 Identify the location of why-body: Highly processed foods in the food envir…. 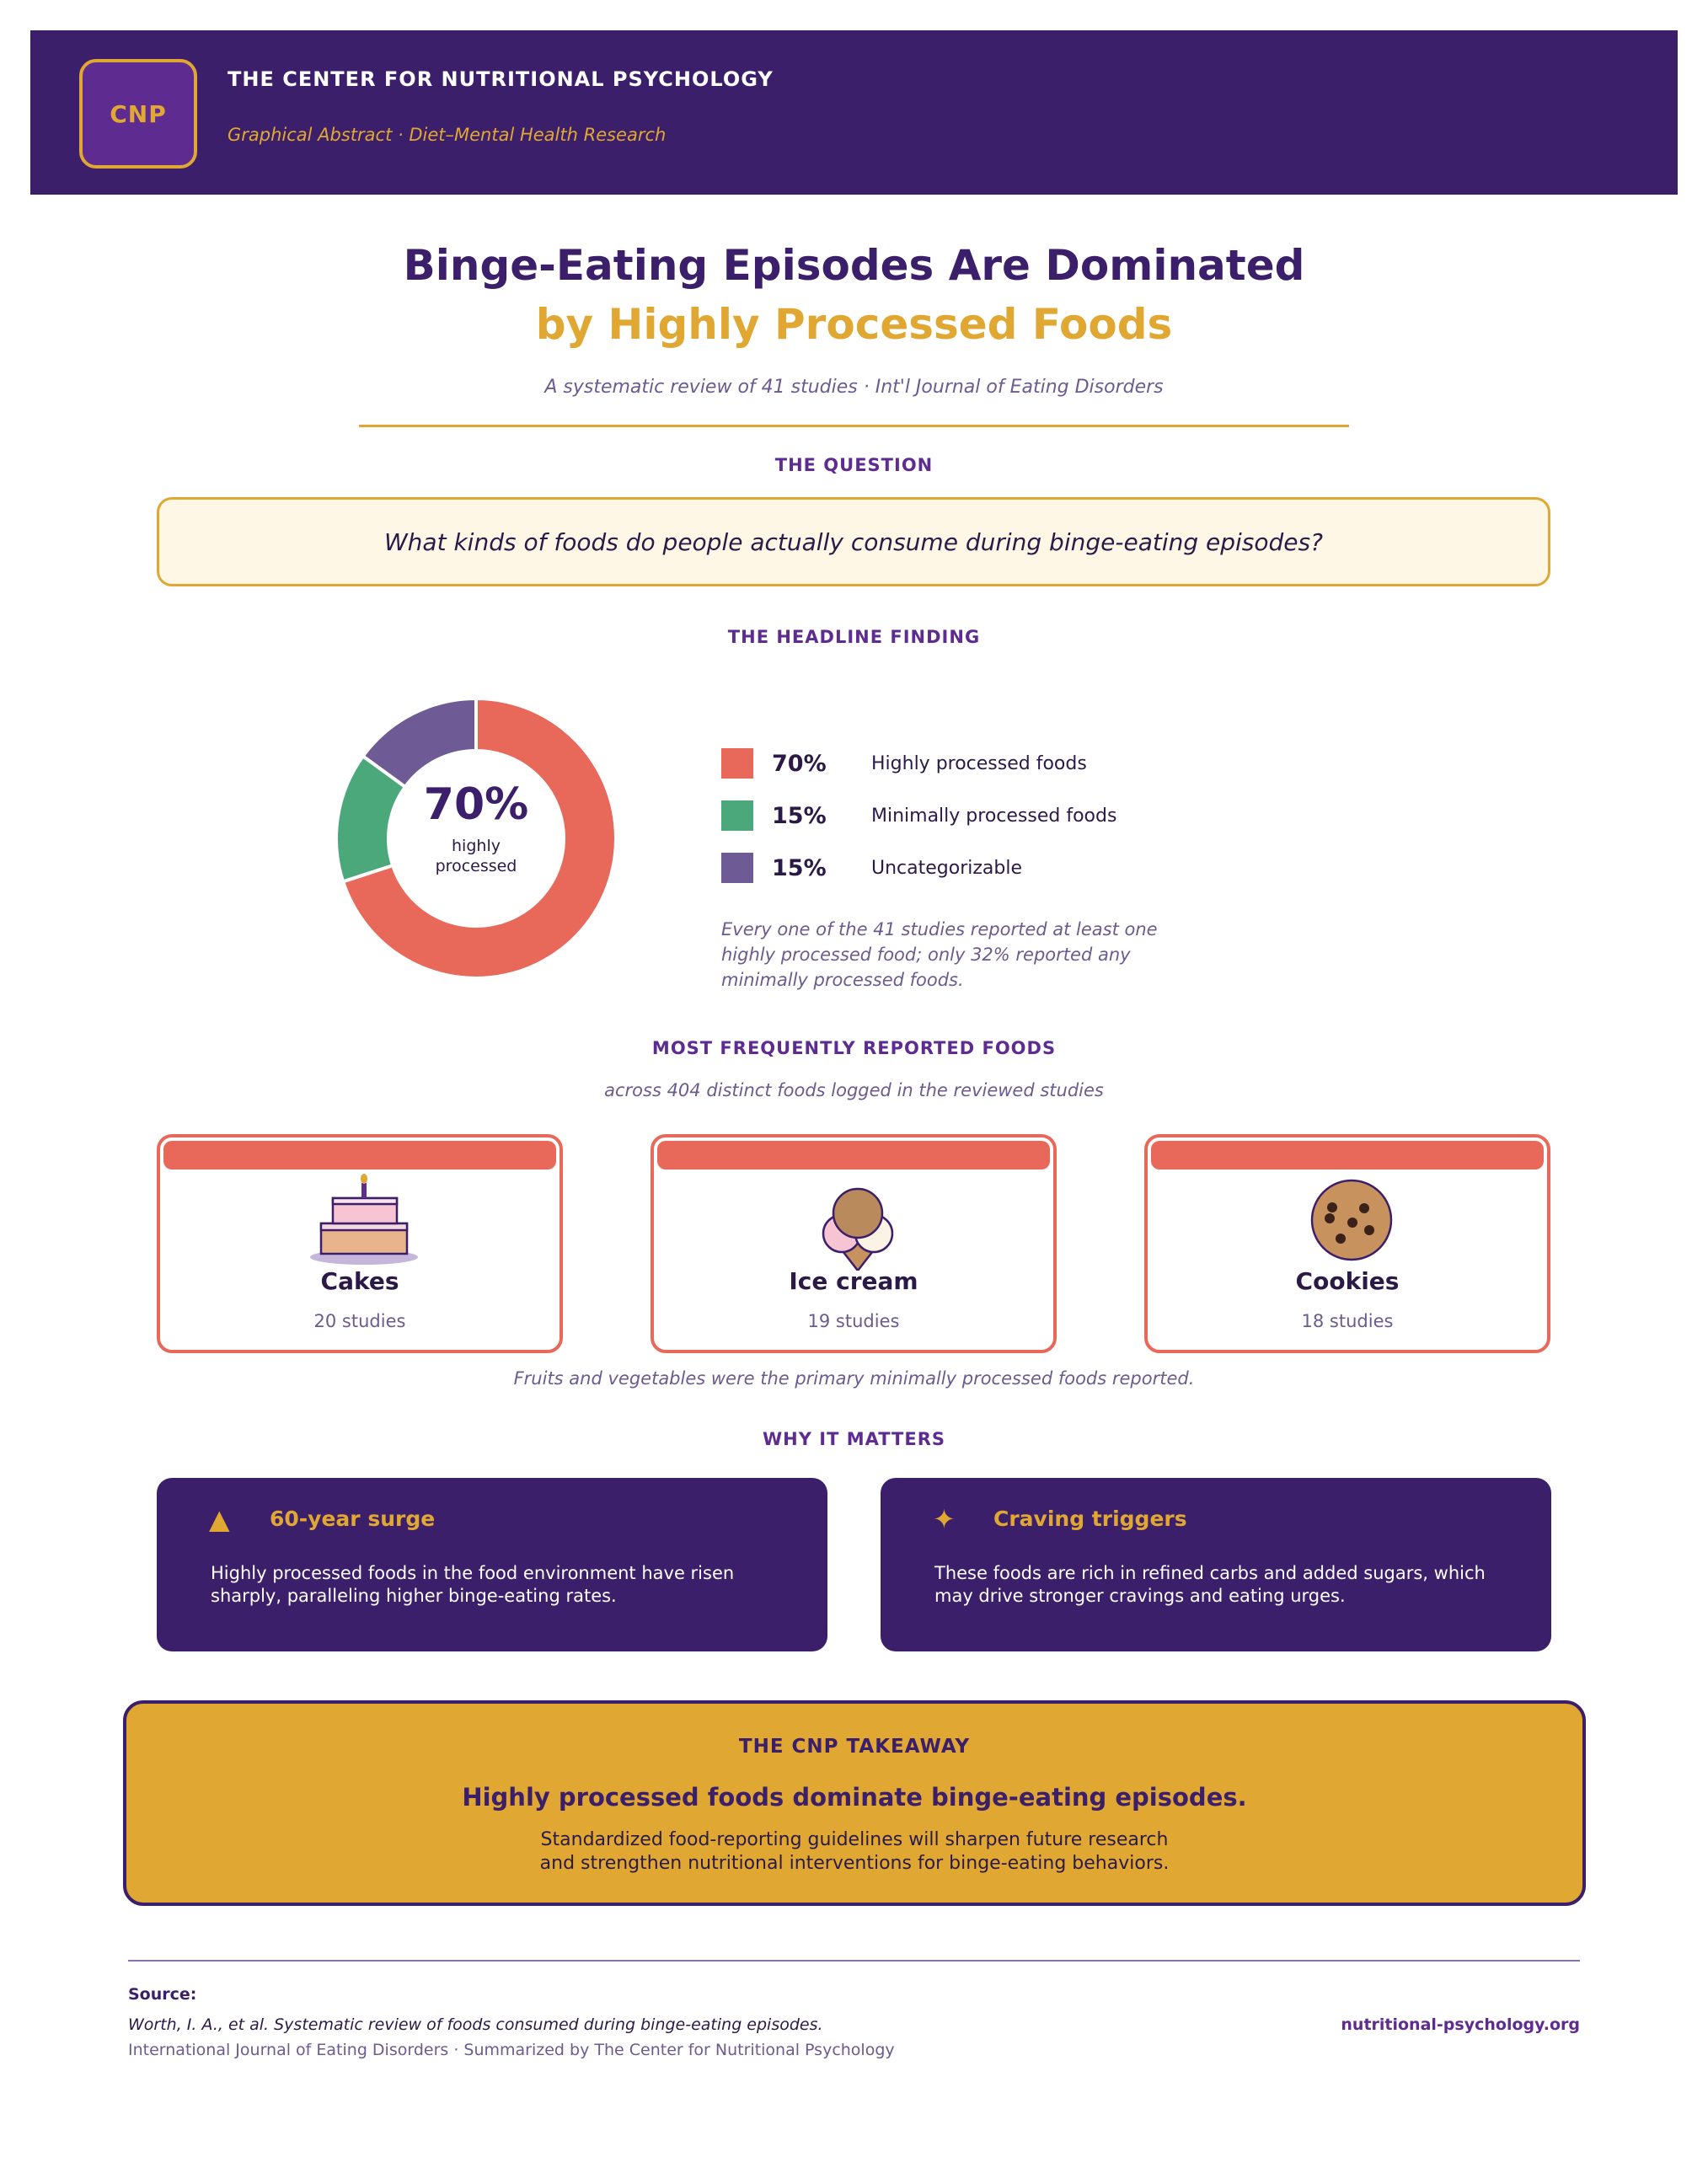
(473, 1584).